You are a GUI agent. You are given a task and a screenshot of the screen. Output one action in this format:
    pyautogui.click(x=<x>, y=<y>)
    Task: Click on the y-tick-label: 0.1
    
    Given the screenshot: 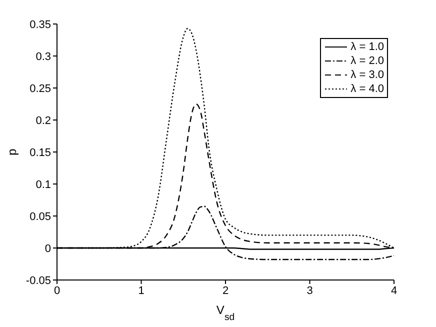 What is the action you would take?
    pyautogui.click(x=43, y=184)
    